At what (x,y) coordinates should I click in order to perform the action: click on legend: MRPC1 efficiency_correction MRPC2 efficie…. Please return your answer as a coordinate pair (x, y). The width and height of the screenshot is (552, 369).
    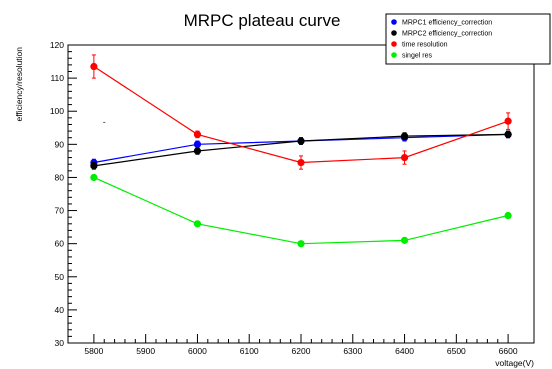
    Looking at the image, I should click on (468, 39).